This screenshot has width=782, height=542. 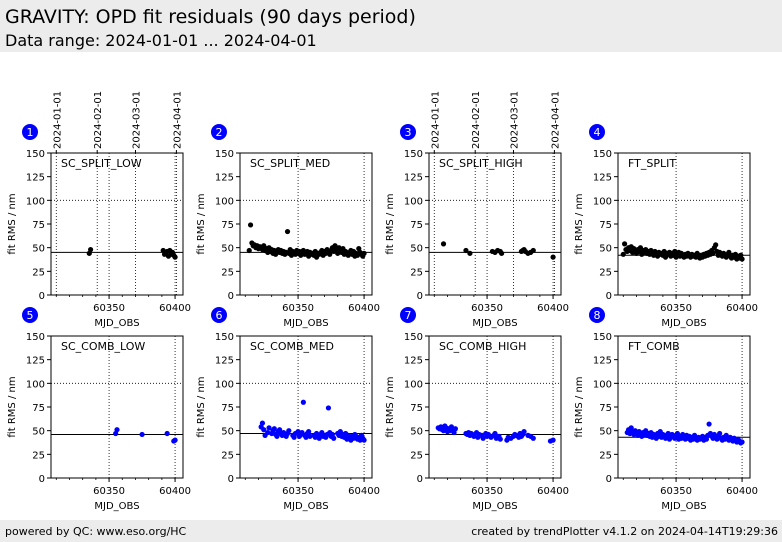 I want to click on panel-title: SC_COMB_MED, so click(x=292, y=346).